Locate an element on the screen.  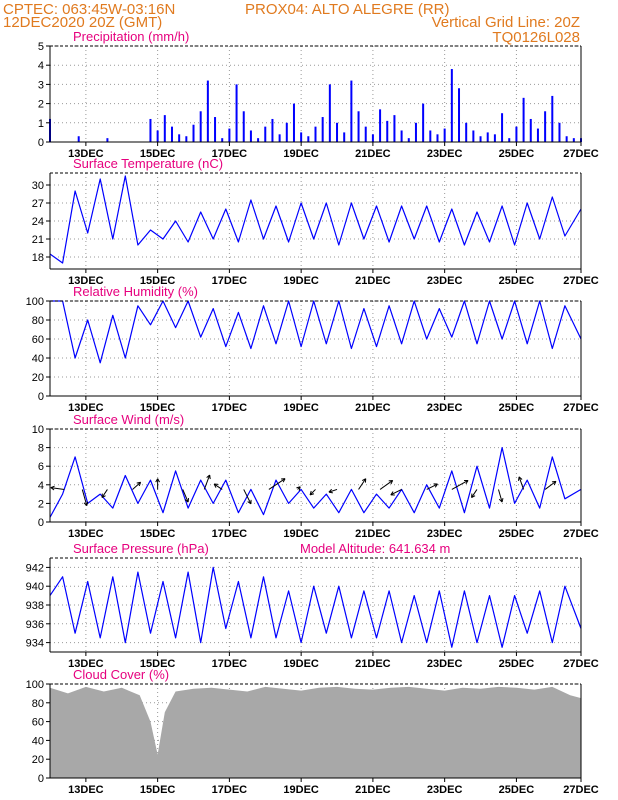
panel-title: Cloud Cover (%) is located at coordinates (121, 674).